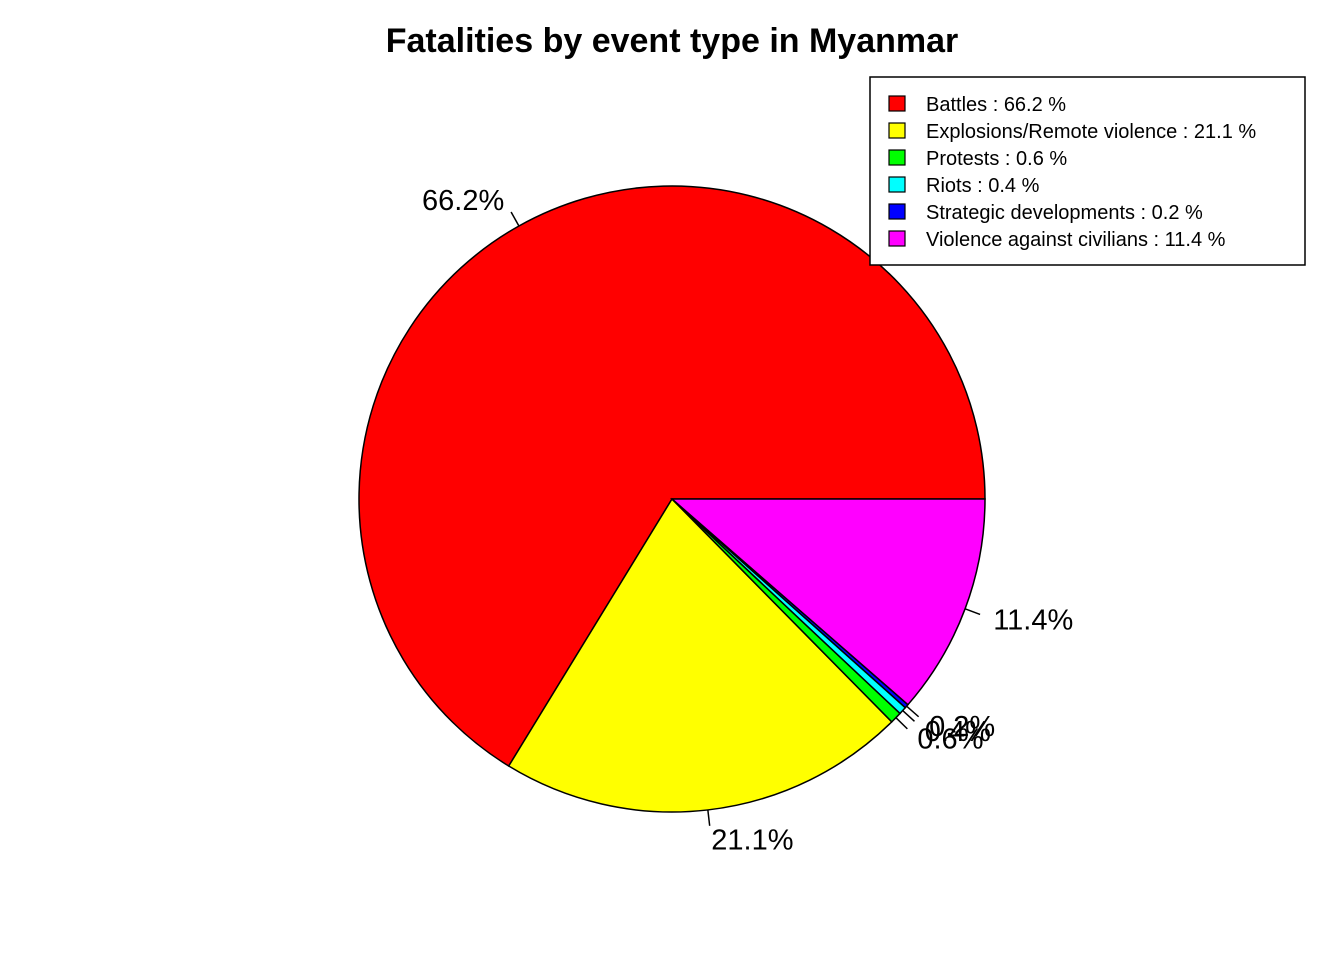  Describe the element at coordinates (1033, 620) in the screenshot. I see `slice-label: 11.4%` at that location.